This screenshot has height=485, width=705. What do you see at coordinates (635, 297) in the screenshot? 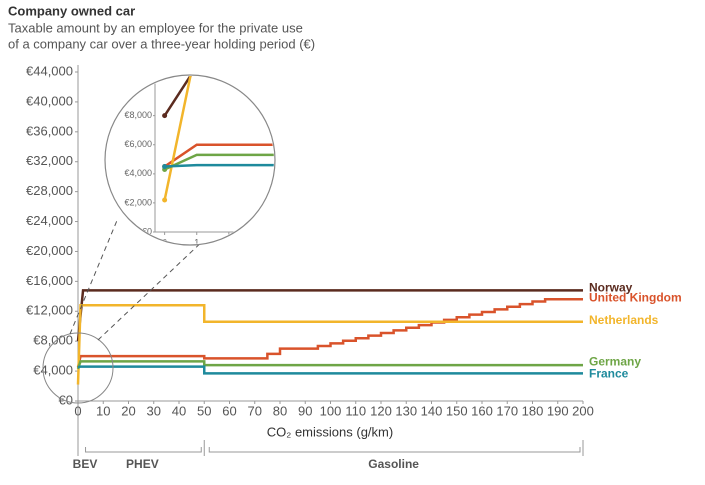
I see `legend-label: United Kingdom` at bounding box center [635, 297].